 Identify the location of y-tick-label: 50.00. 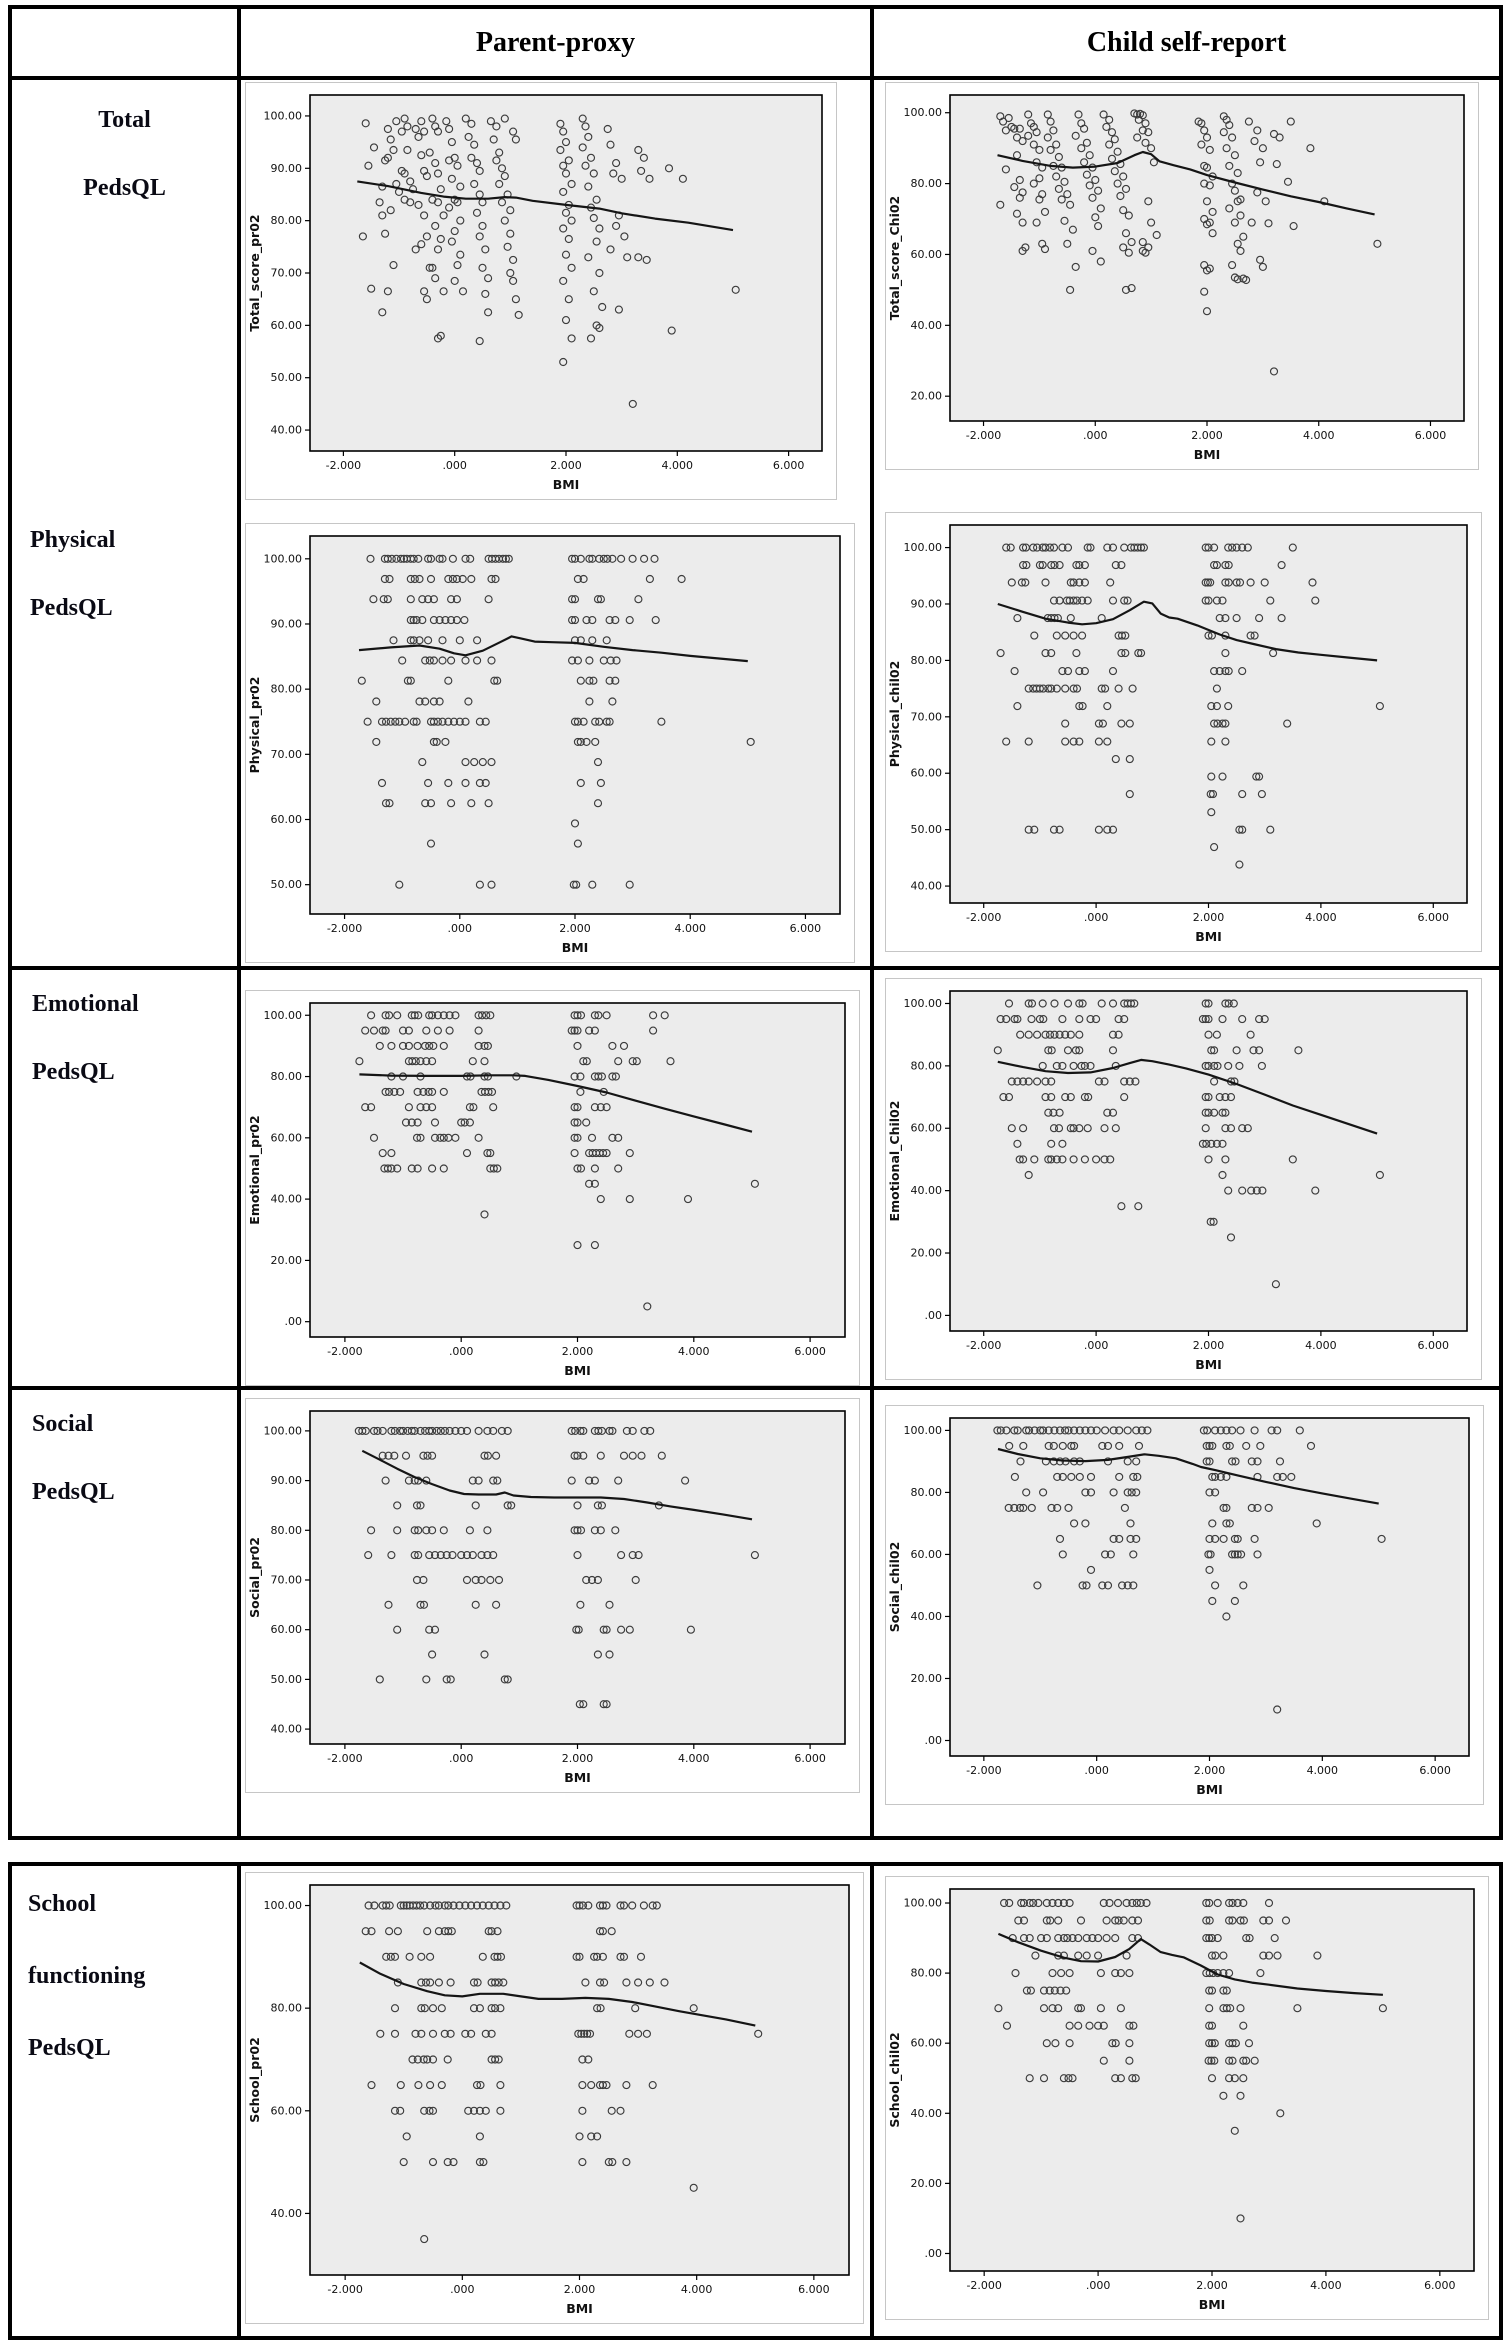
(927, 829).